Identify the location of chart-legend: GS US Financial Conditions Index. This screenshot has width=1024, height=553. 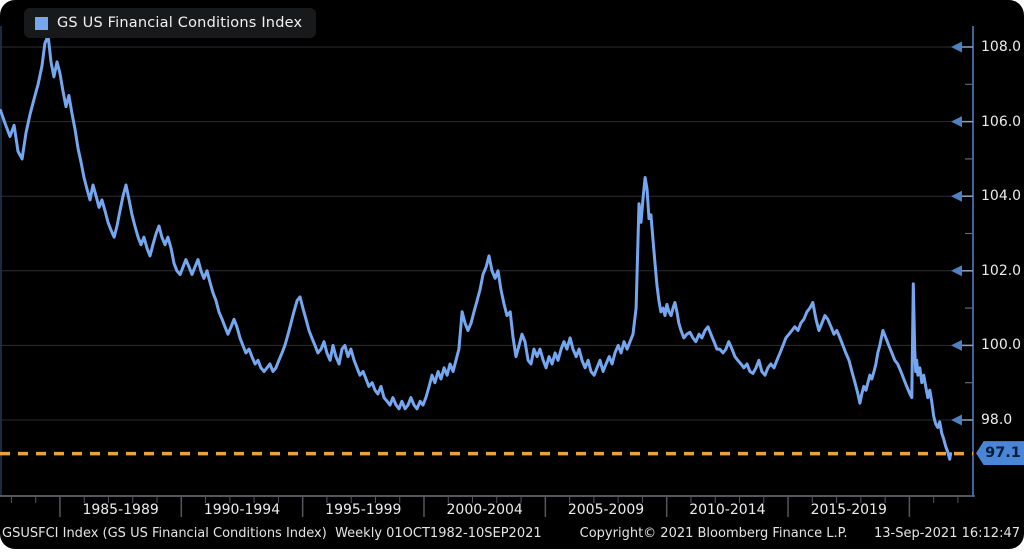
(170, 23).